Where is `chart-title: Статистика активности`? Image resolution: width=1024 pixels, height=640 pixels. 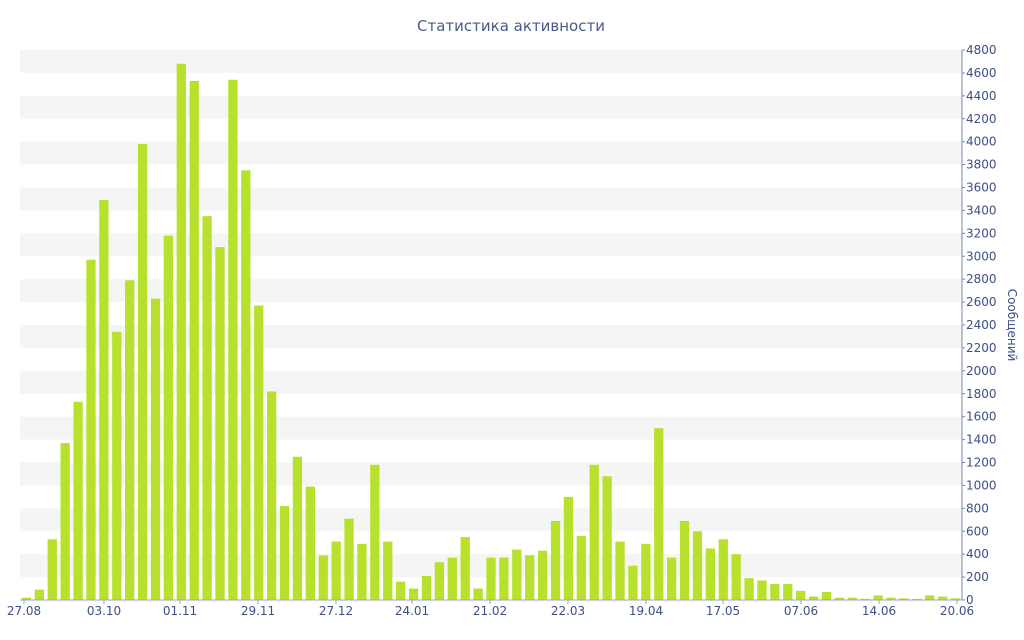 chart-title: Статистика активности is located at coordinates (511, 26).